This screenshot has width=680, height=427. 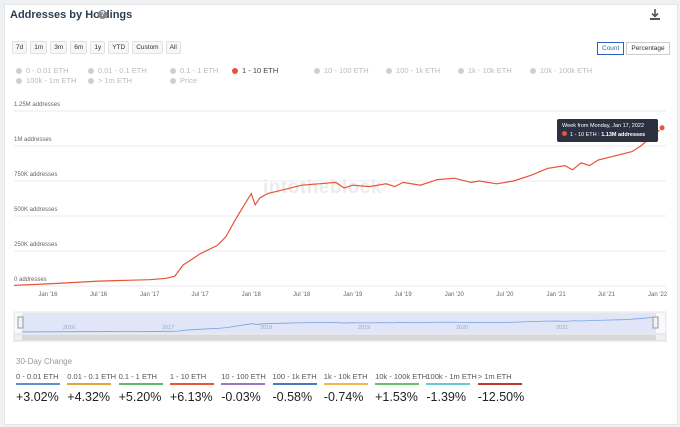 I want to click on legend-label: Price, so click(x=189, y=80).